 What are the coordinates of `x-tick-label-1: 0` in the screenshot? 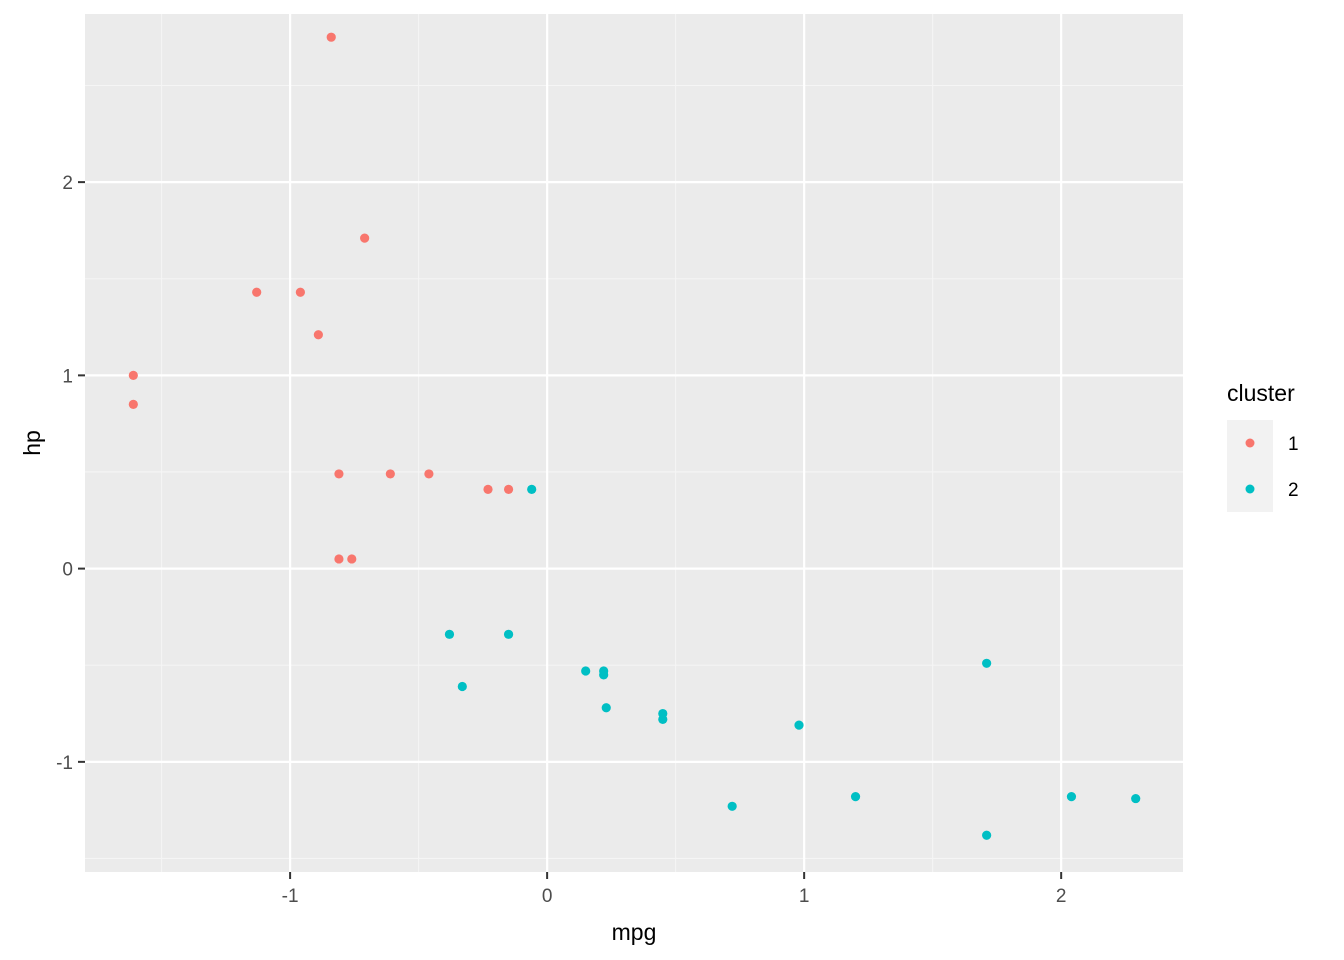 It's located at (547, 896).